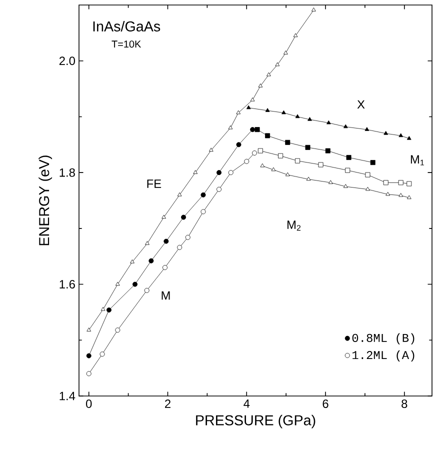 The height and width of the screenshot is (465, 442). I want to click on annotation: FE, so click(154, 184).